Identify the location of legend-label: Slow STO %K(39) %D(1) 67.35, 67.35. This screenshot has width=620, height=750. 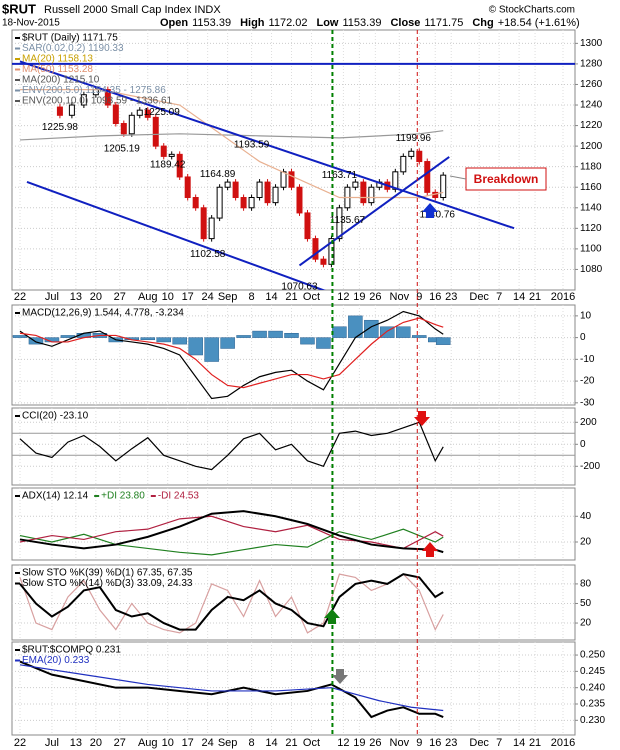
(107, 573).